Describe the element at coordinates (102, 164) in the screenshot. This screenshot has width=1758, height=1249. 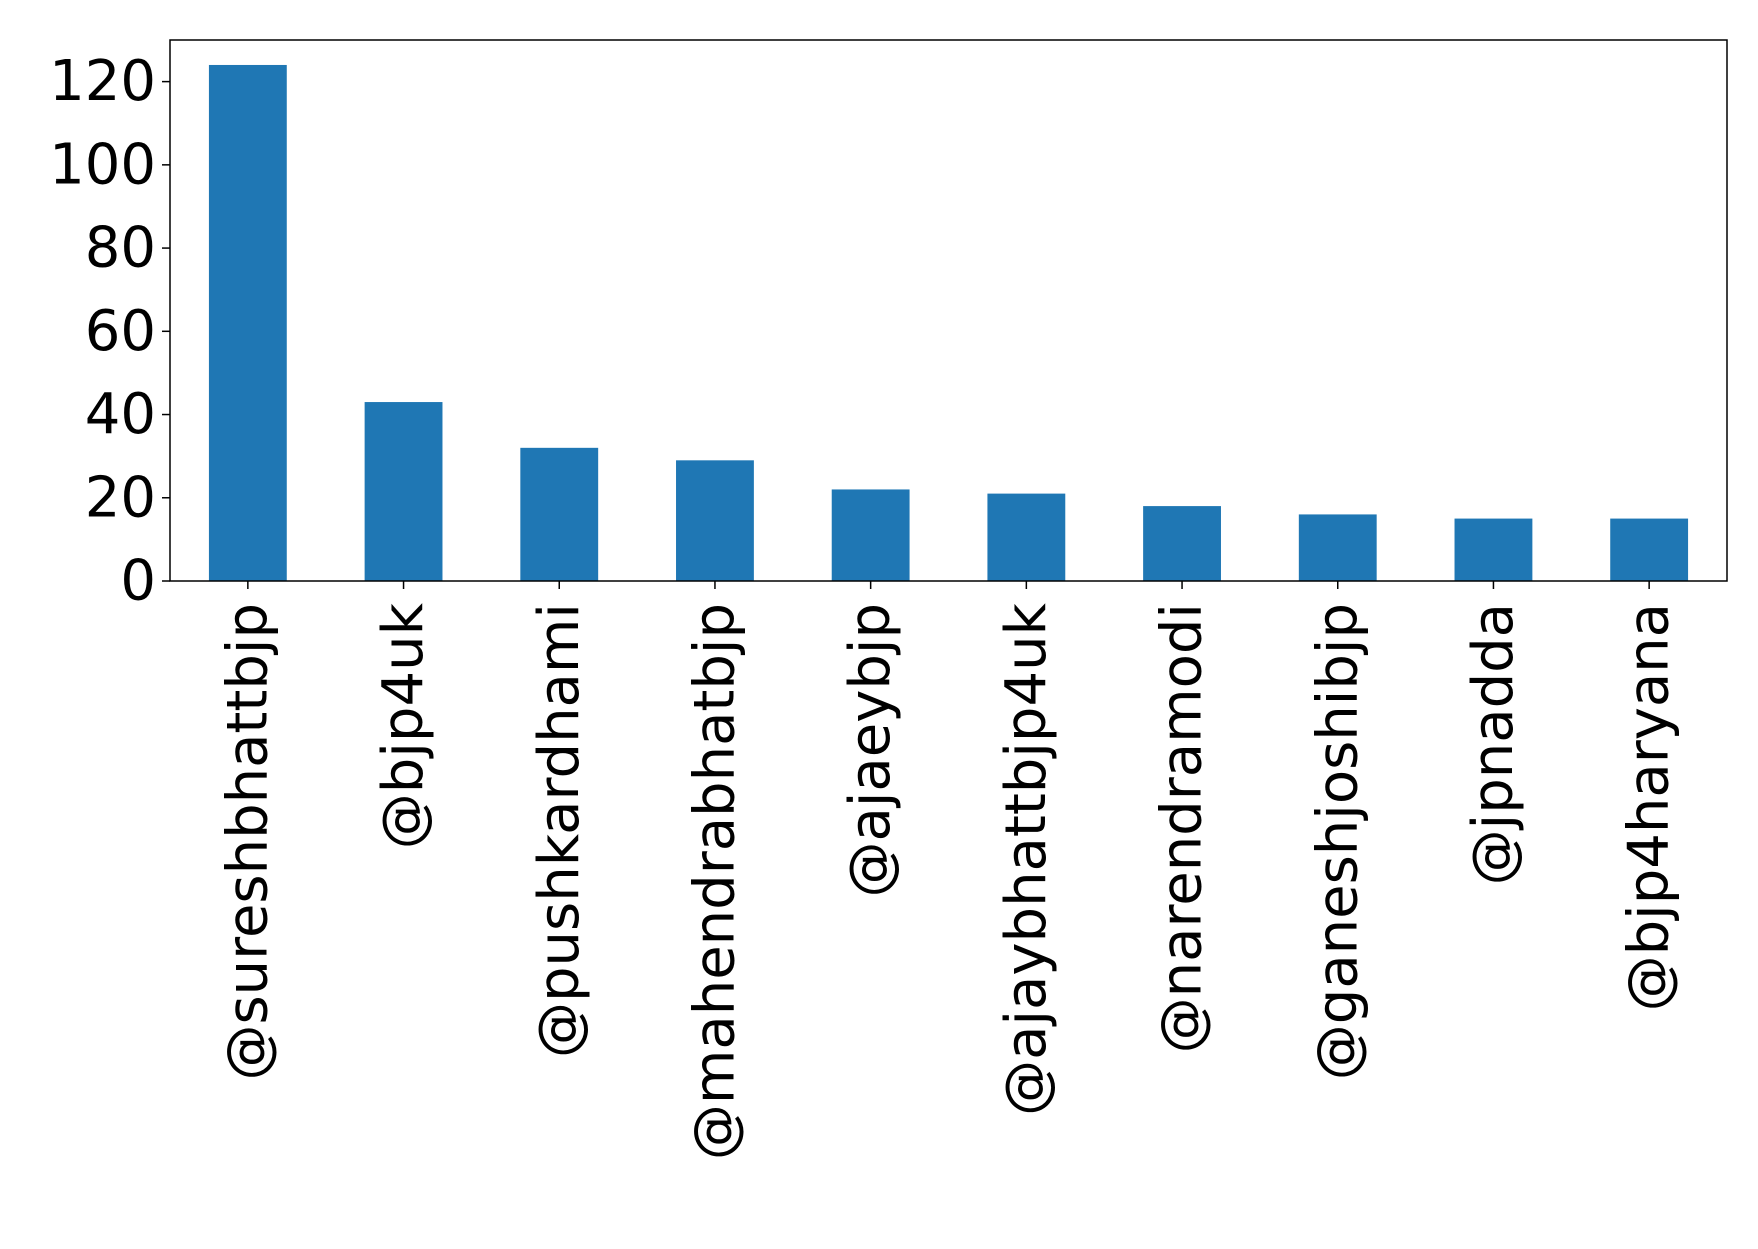
I see `y-tick-label: 100` at that location.